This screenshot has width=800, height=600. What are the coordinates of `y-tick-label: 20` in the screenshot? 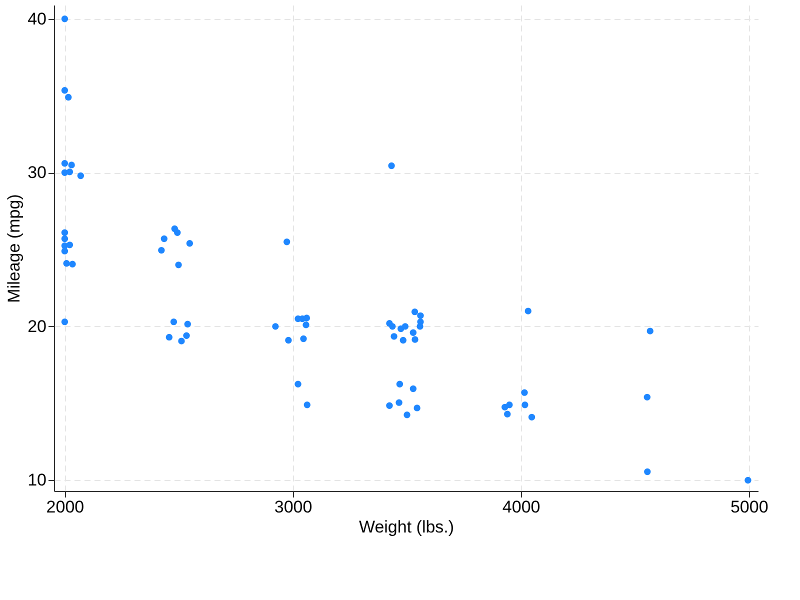 It's located at (37, 326).